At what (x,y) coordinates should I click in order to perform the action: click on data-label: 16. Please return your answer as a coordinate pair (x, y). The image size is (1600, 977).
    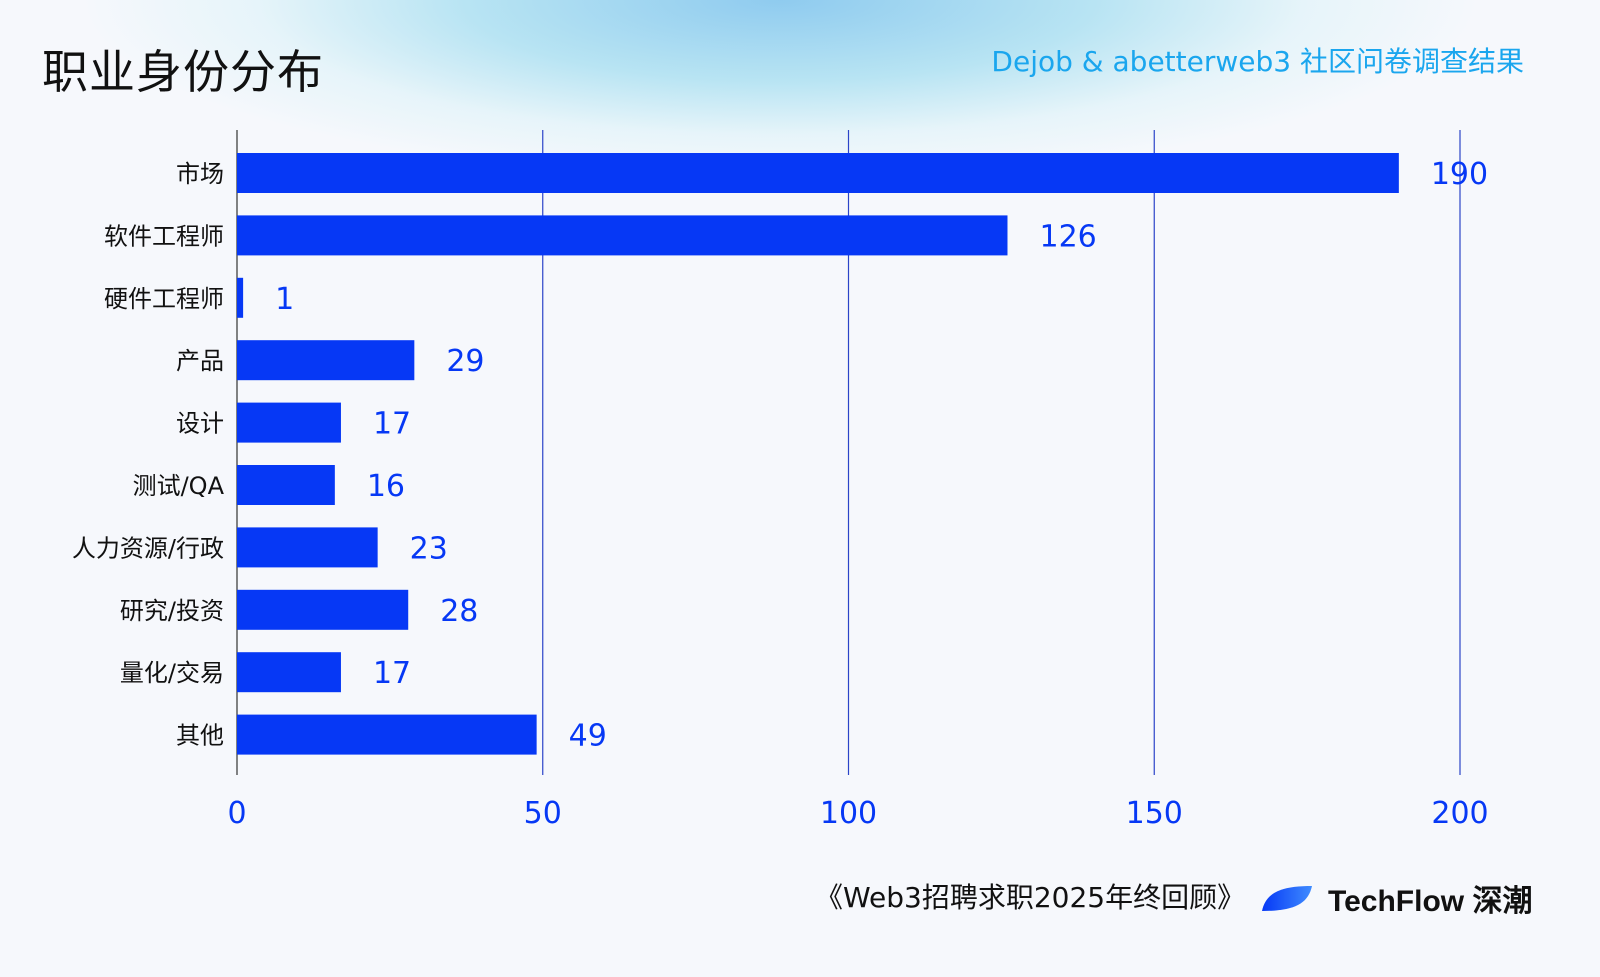
    Looking at the image, I should click on (386, 486).